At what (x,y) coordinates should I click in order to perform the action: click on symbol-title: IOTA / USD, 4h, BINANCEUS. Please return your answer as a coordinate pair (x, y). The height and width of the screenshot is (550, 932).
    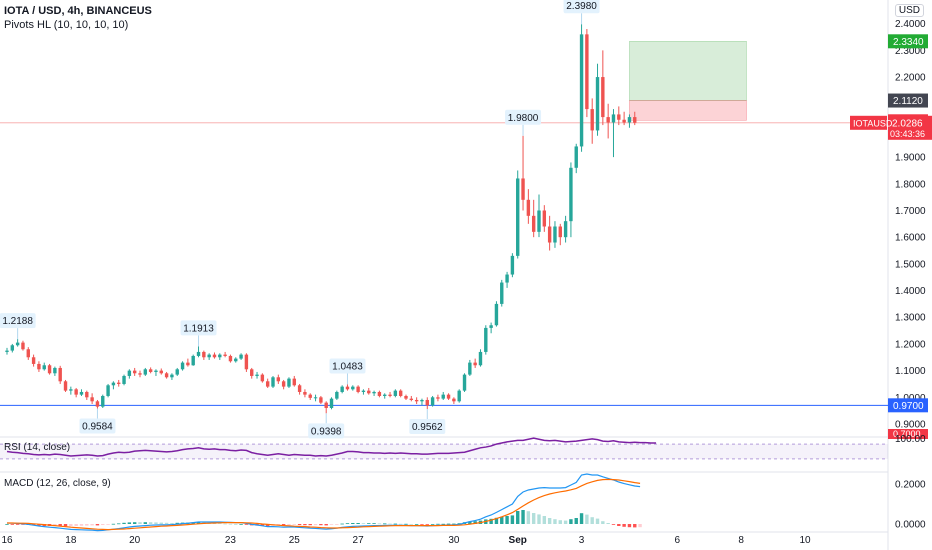
    Looking at the image, I should click on (78, 11).